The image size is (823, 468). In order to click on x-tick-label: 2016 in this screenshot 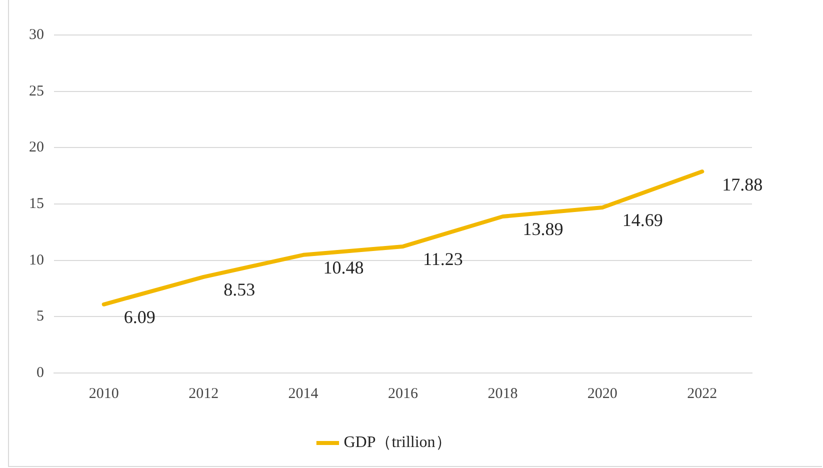, I will do `click(403, 394)`.